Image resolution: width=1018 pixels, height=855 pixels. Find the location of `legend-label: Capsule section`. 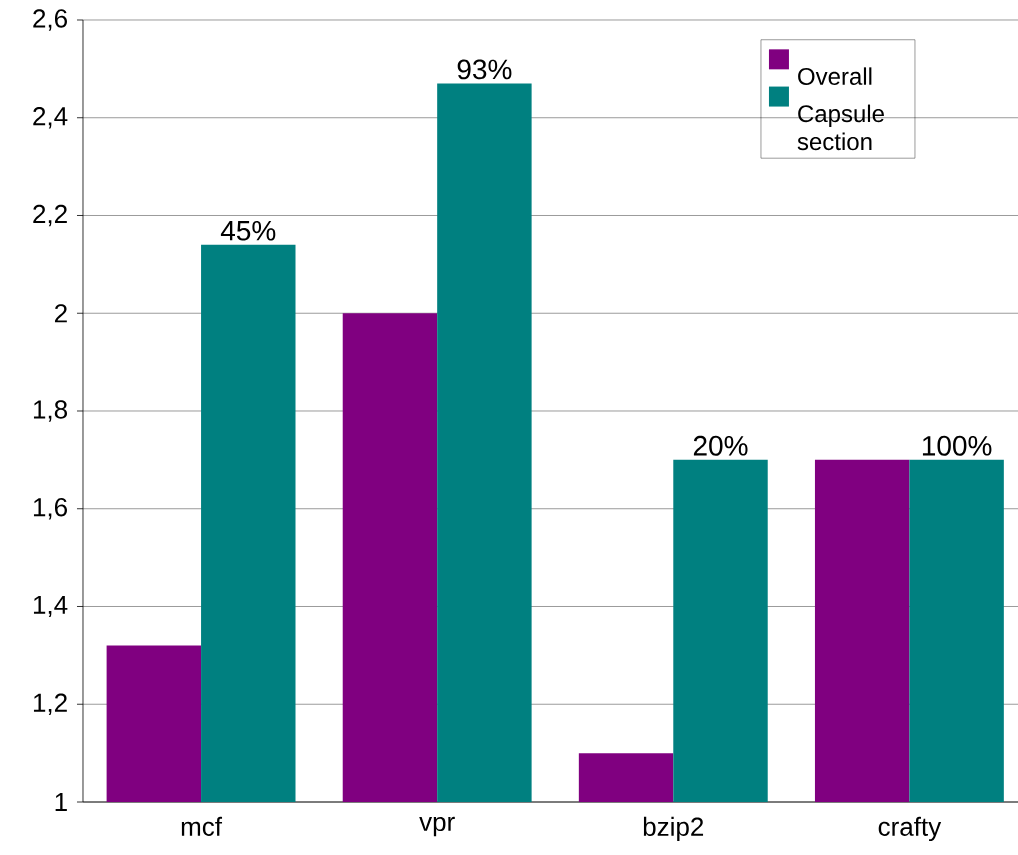

legend-label: Capsule section is located at coordinates (840, 127).